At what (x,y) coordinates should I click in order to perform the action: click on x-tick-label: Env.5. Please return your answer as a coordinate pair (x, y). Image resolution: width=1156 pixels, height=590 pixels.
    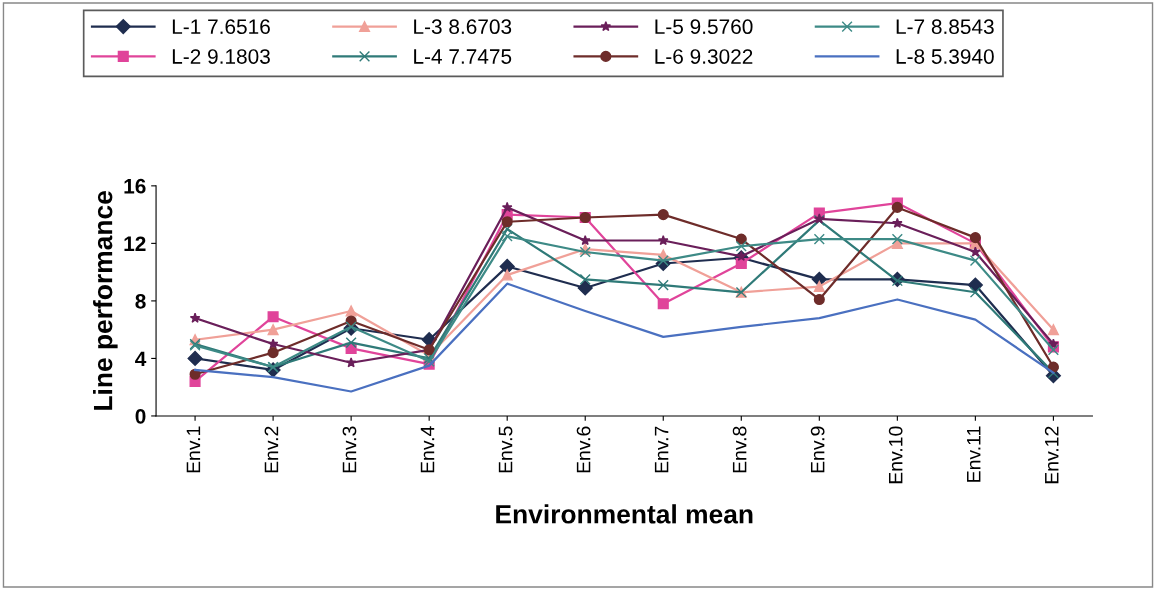
    Looking at the image, I should click on (505, 449).